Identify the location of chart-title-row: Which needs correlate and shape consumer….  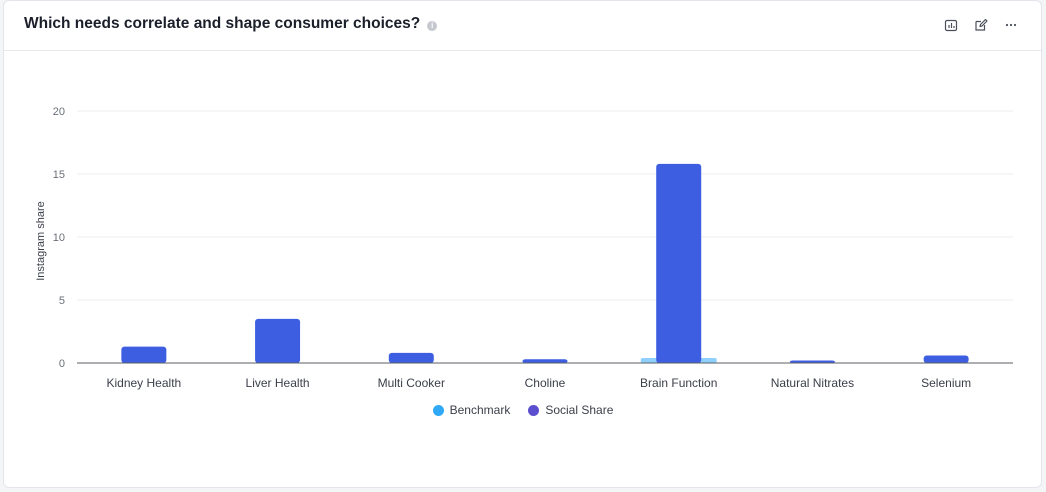
(231, 24).